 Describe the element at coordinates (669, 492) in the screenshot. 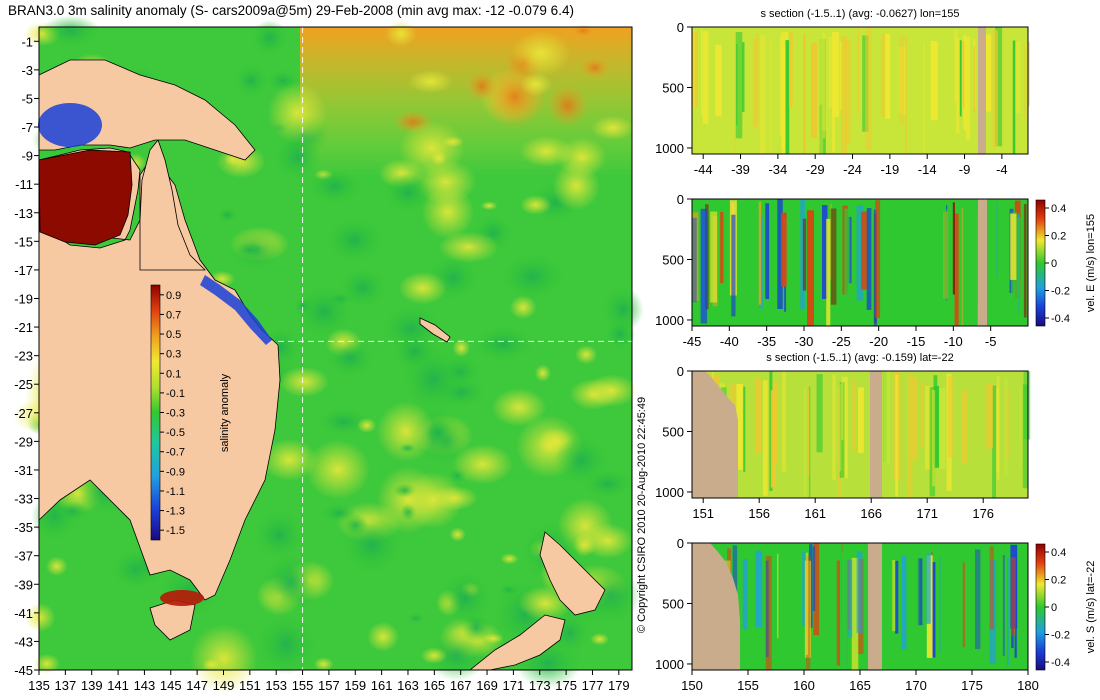

I see `section-y-tick-label: 1000` at that location.